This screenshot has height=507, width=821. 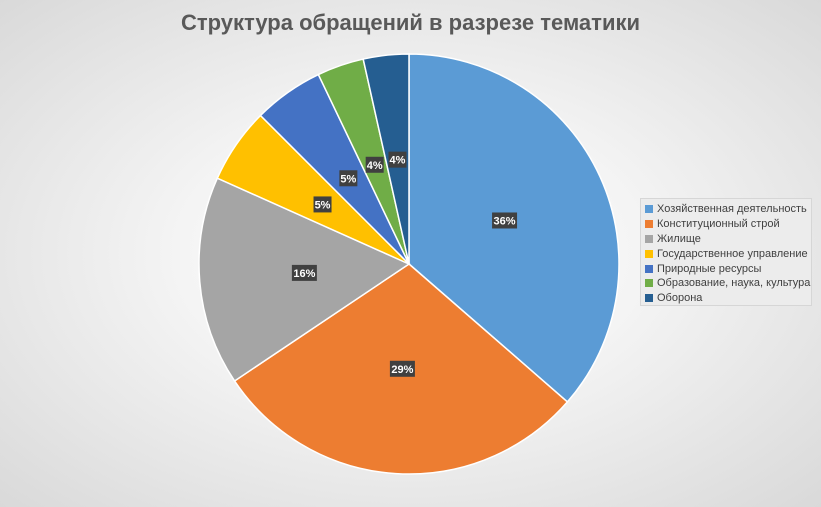 I want to click on svg-text: 16%, so click(x=304, y=274).